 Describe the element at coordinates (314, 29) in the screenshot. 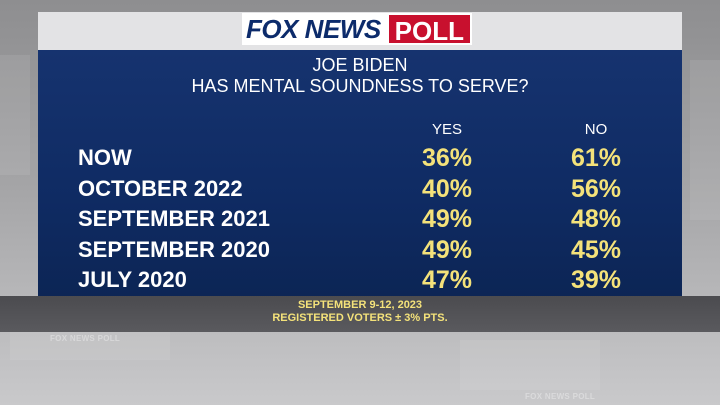

I see `fox-news-wordmark: FOX NEWS` at that location.